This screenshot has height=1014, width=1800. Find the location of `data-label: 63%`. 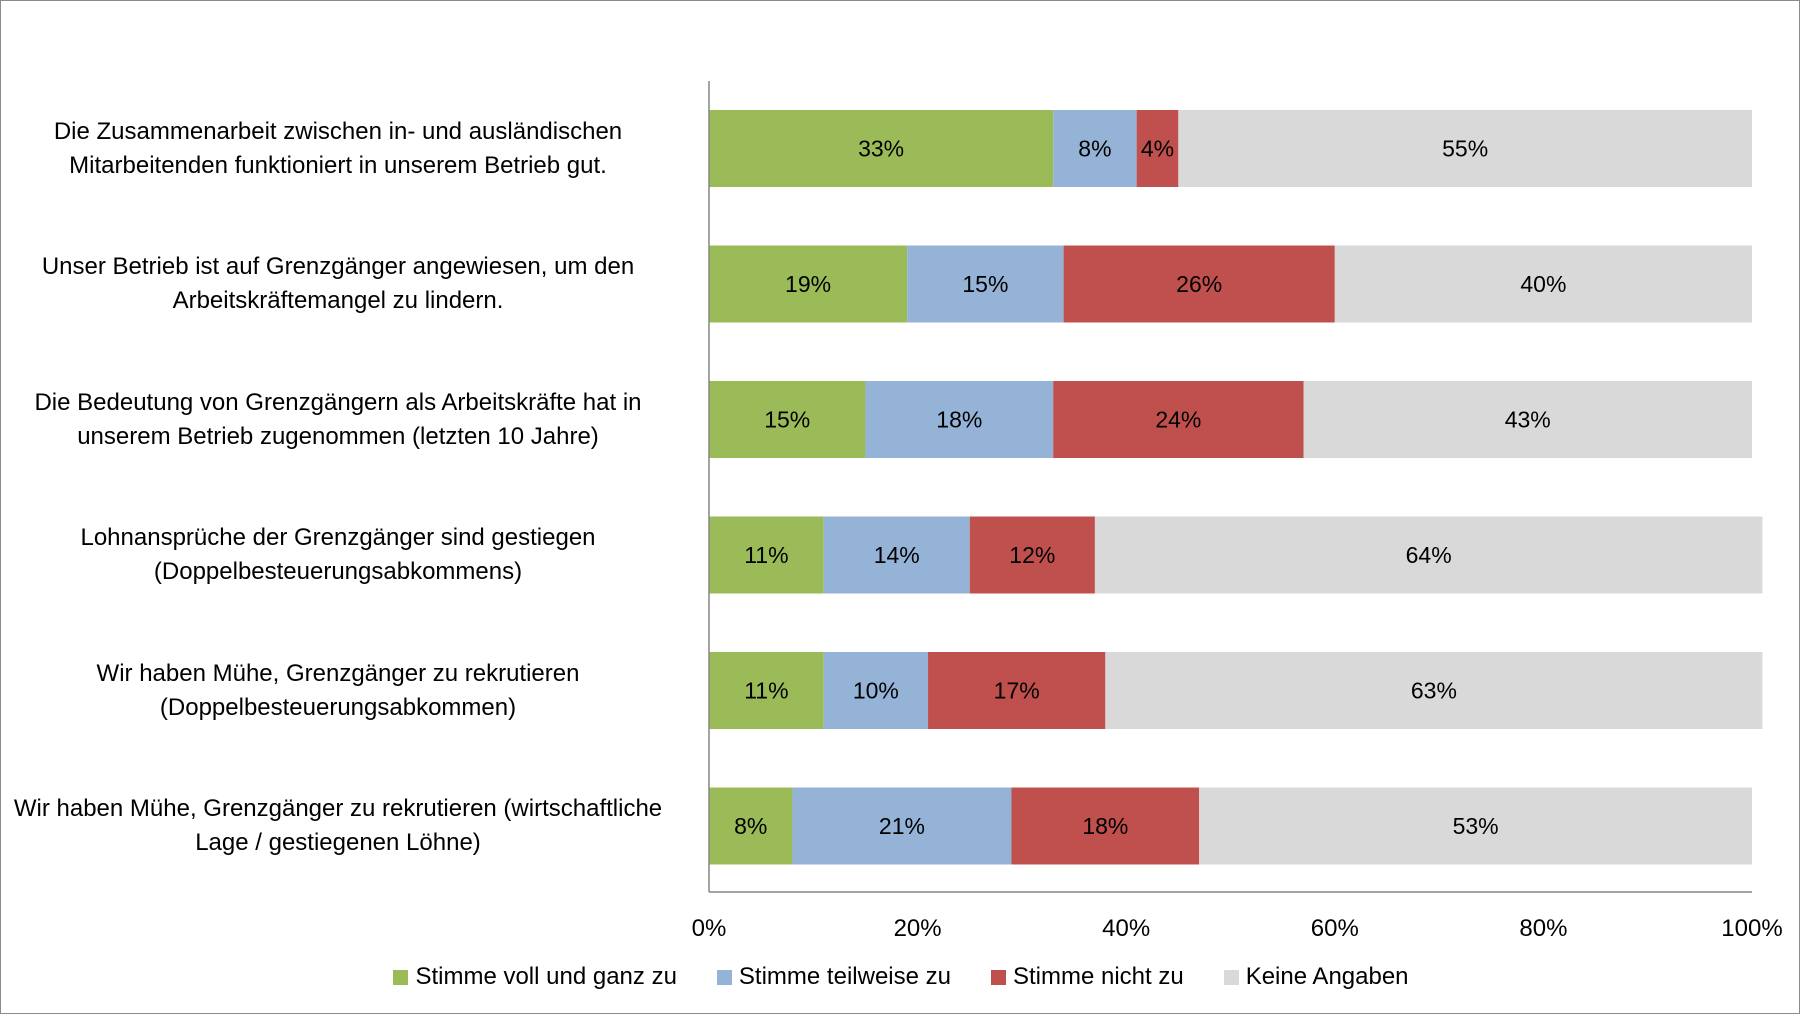

data-label: 63% is located at coordinates (1434, 691).